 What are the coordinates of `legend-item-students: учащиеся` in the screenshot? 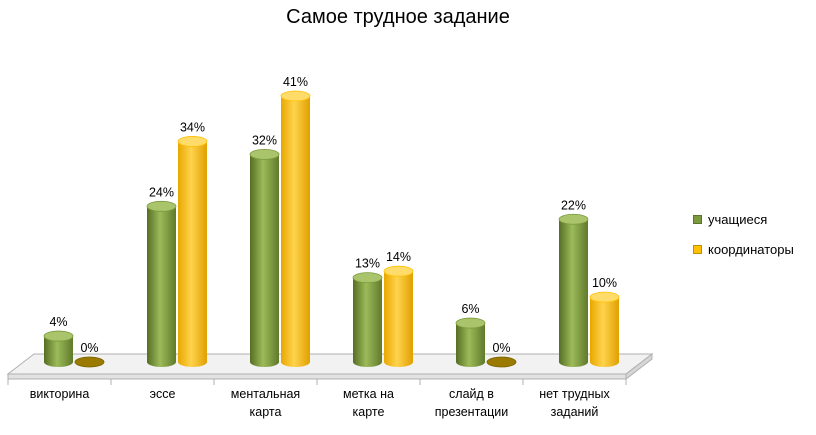 It's located at (743, 219).